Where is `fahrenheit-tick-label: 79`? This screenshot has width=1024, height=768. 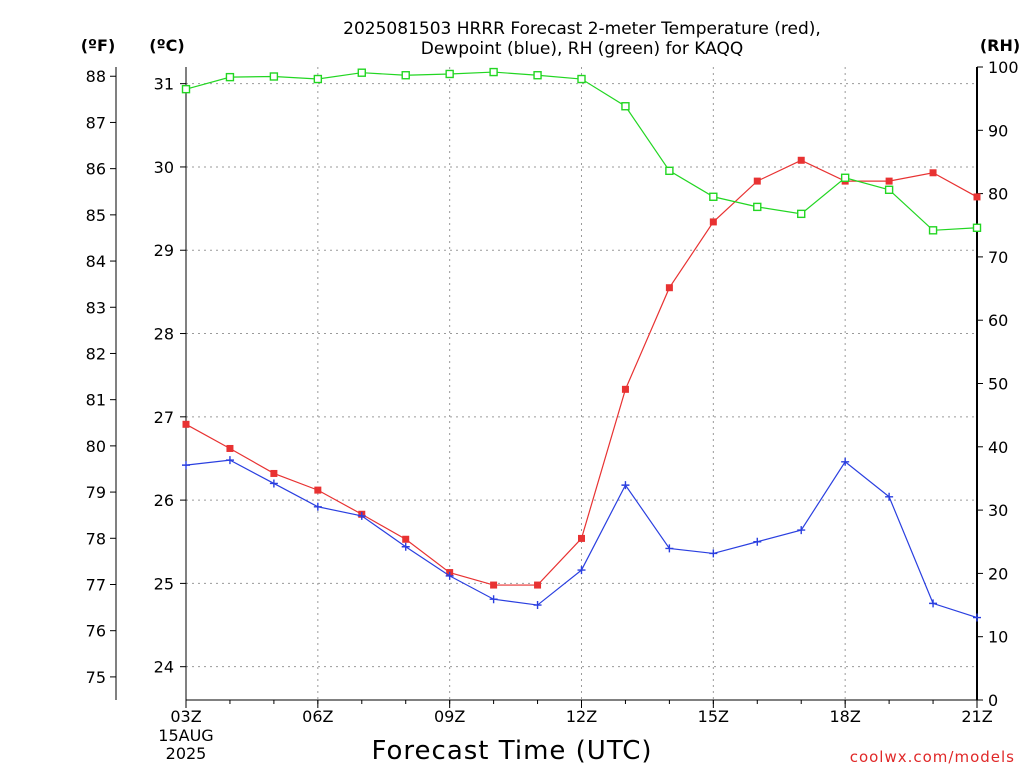
fahrenheit-tick-label: 79 is located at coordinates (96, 492).